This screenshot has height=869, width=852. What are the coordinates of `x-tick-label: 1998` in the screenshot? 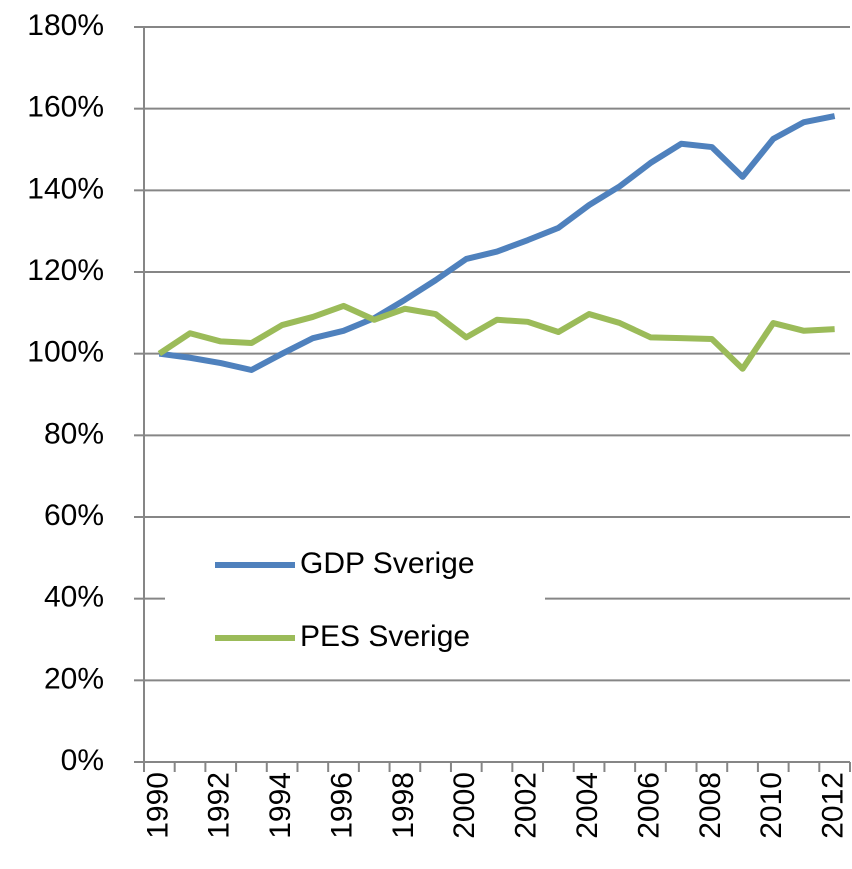 It's located at (403, 805).